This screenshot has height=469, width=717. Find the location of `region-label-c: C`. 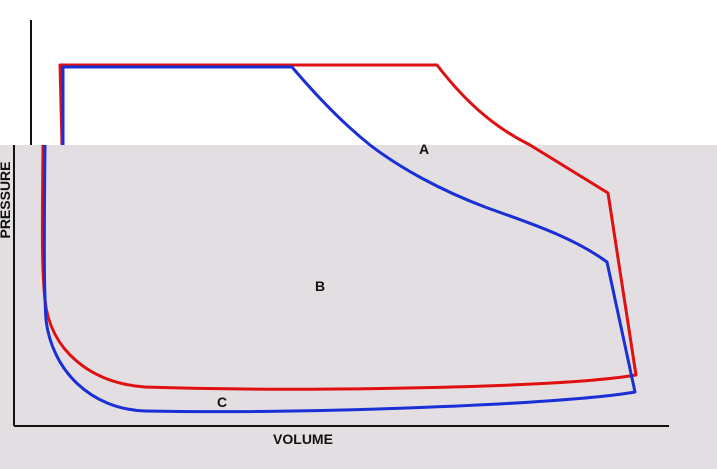

region-label-c: C is located at coordinates (222, 402).